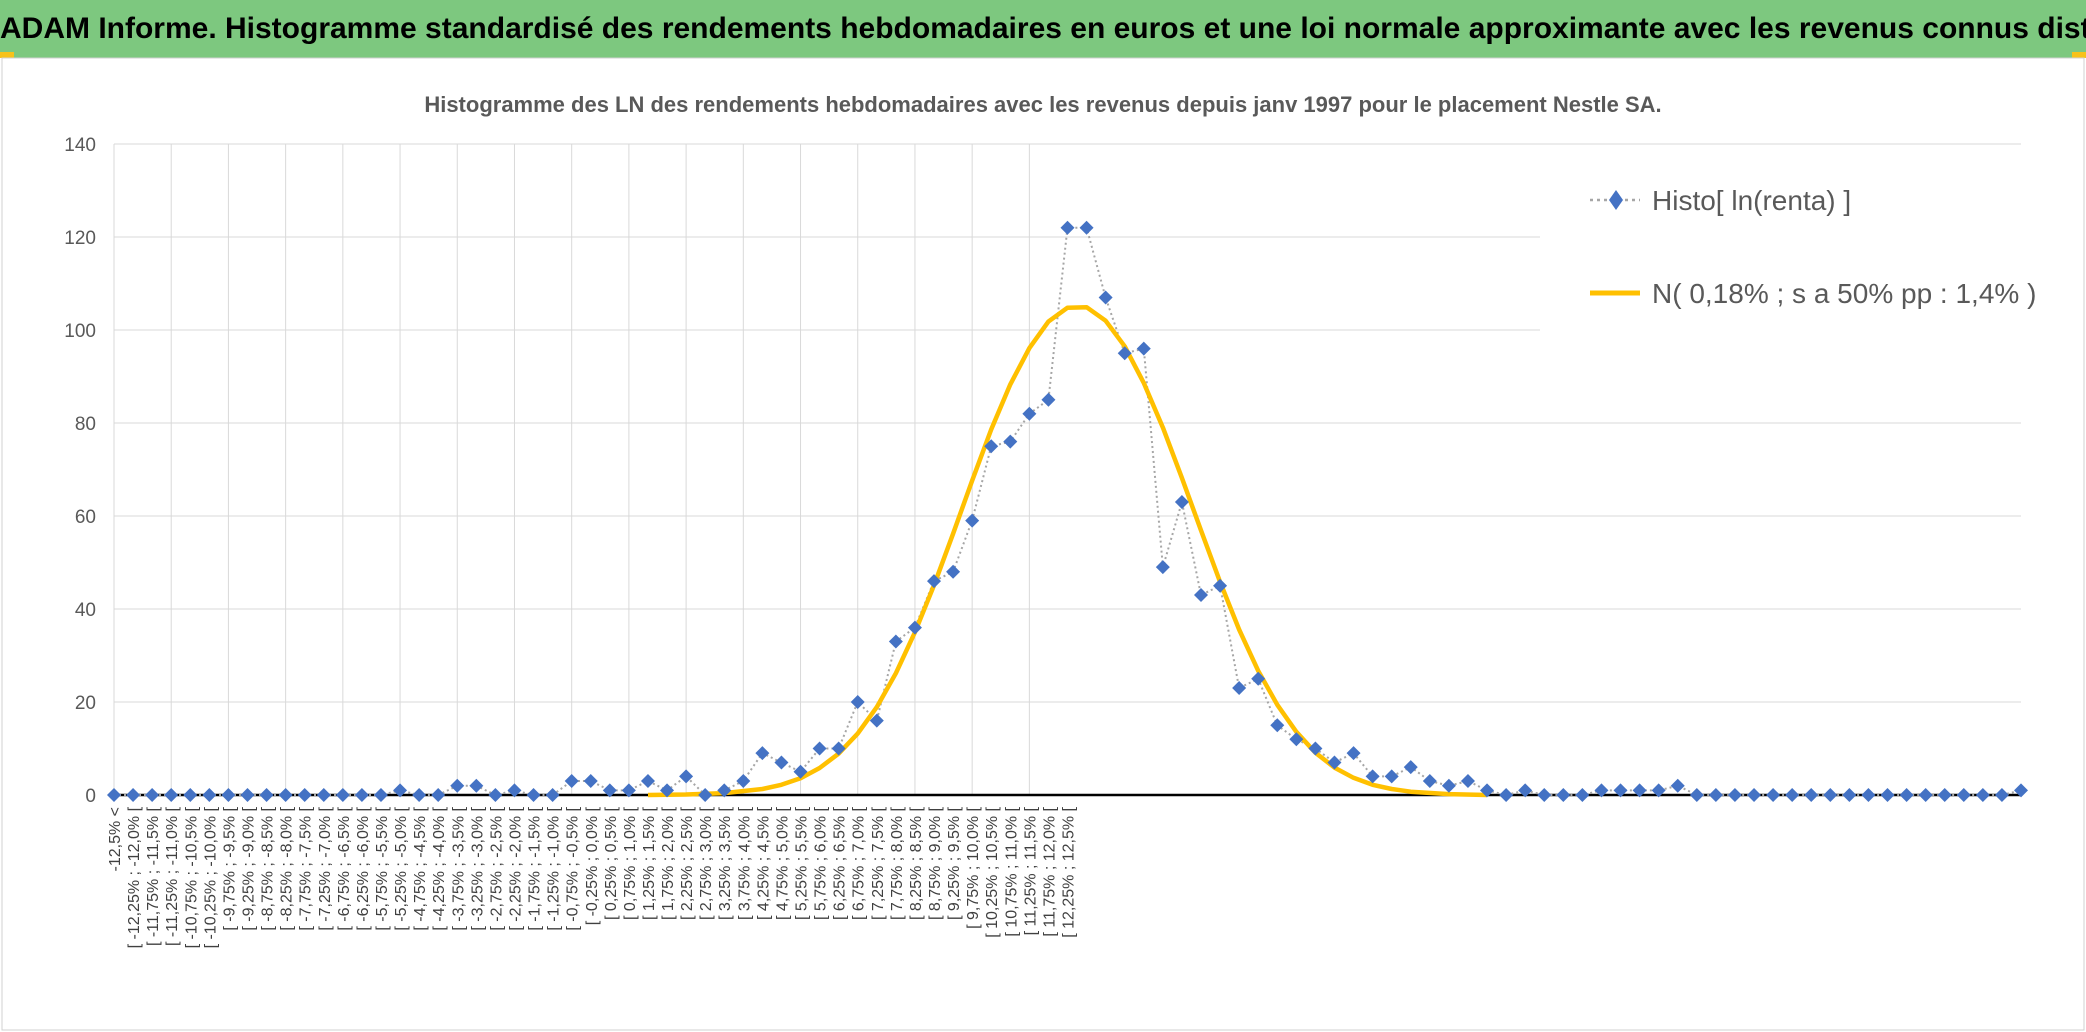 This screenshot has height=1032, width=2086. I want to click on x-tick-label: [ 5,75% ; 6,0% [, so click(821, 863).